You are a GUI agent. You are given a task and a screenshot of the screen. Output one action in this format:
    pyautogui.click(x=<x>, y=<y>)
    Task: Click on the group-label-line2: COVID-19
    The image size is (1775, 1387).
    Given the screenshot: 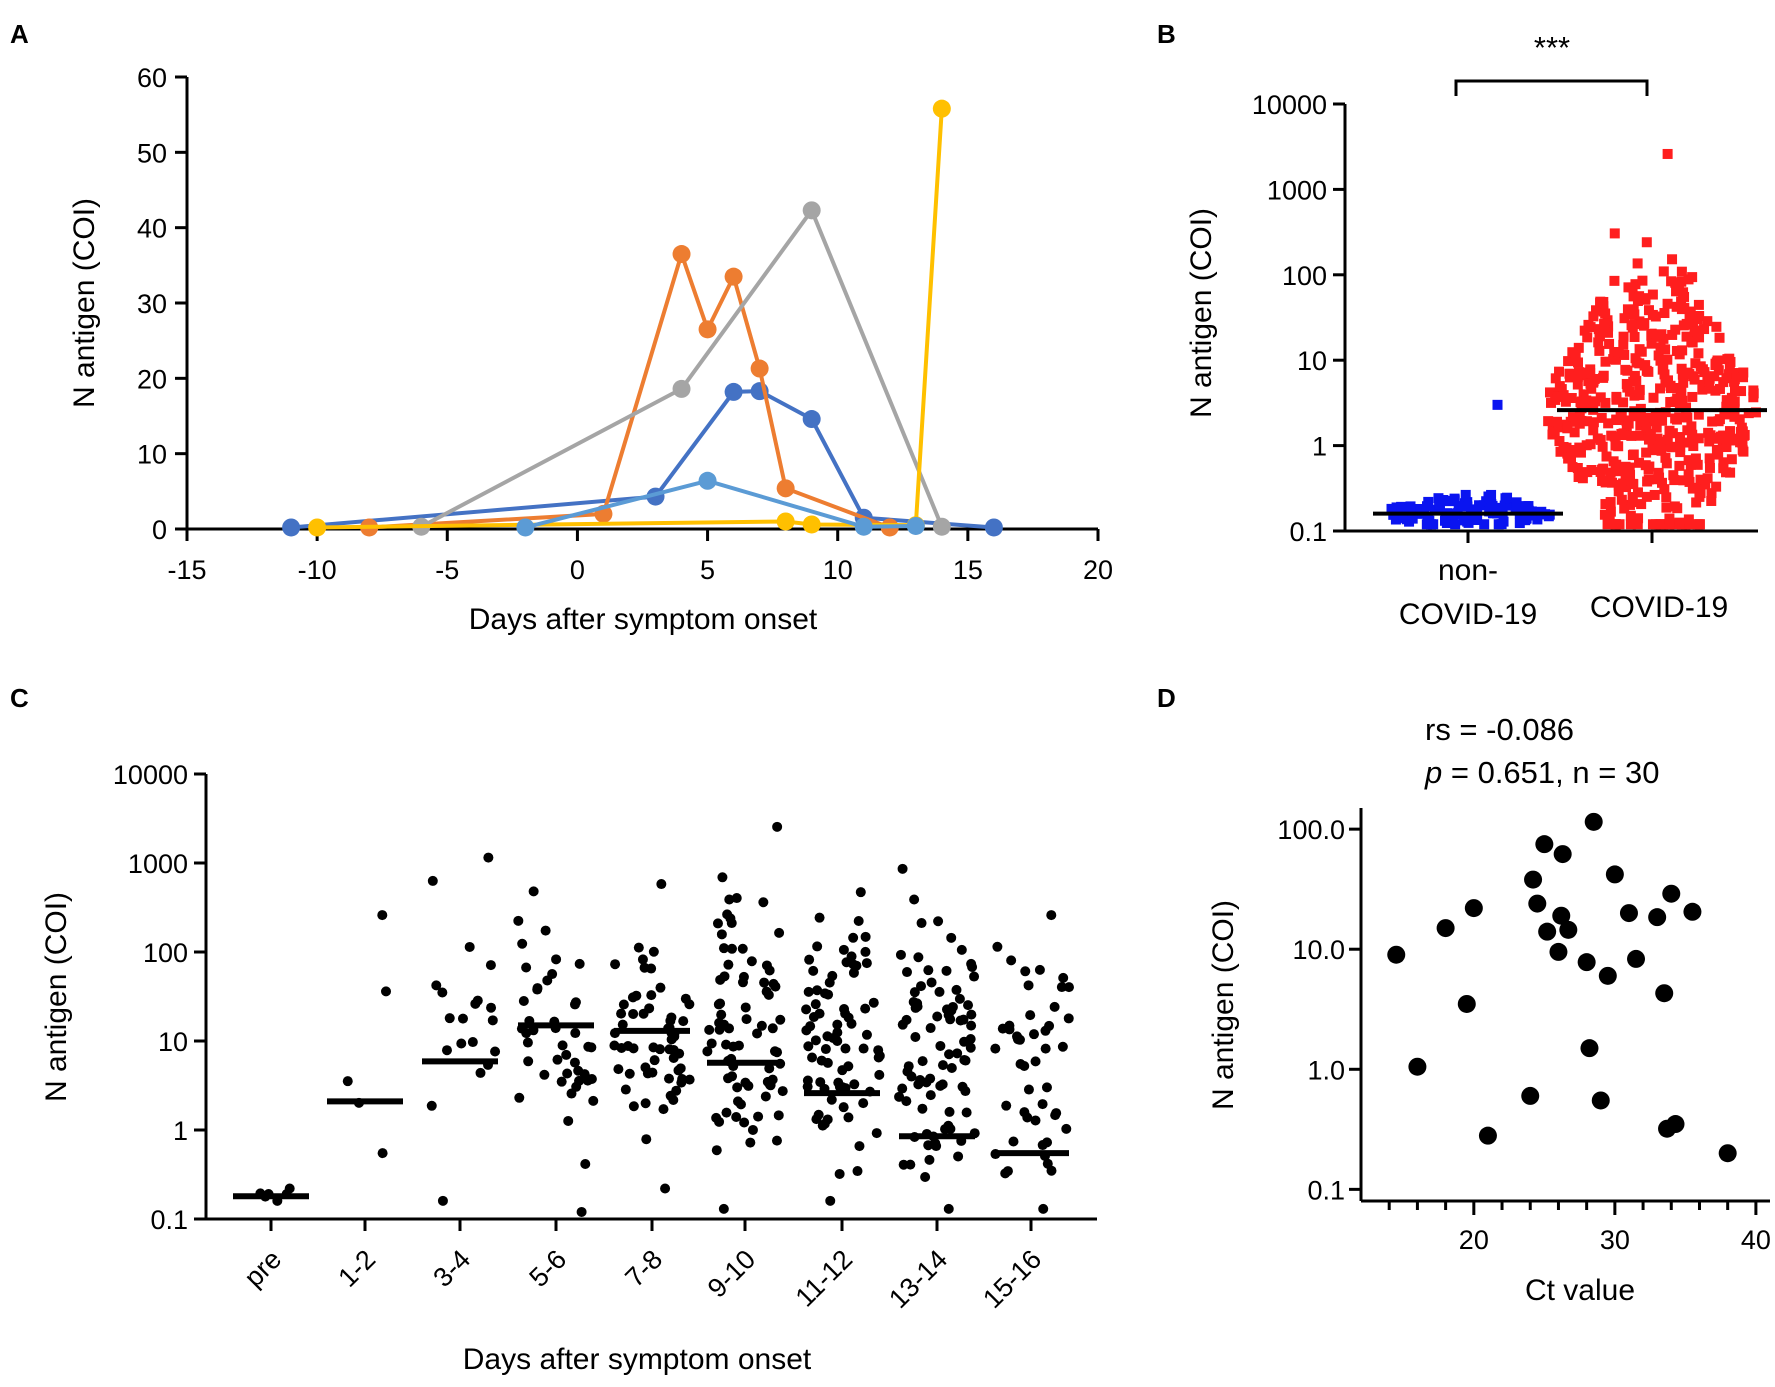 What is the action you would take?
    pyautogui.click(x=1468, y=614)
    